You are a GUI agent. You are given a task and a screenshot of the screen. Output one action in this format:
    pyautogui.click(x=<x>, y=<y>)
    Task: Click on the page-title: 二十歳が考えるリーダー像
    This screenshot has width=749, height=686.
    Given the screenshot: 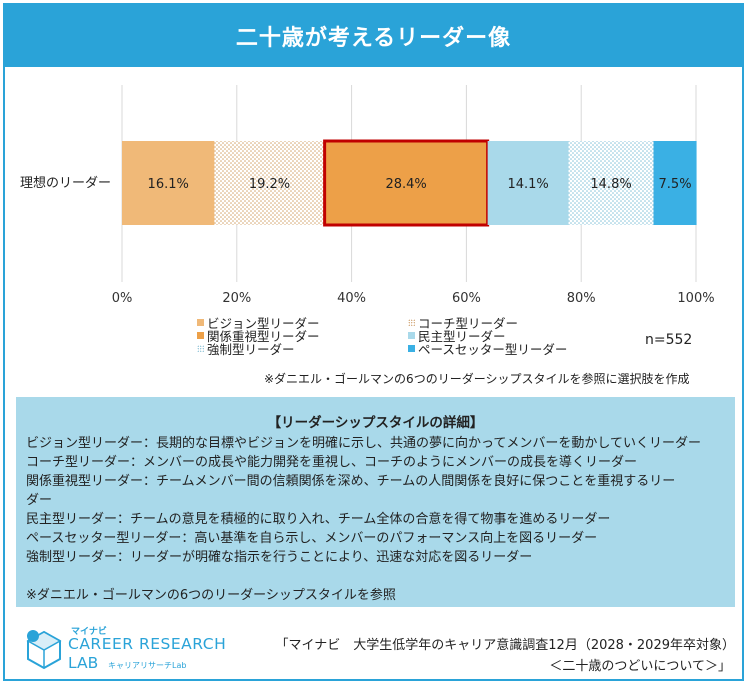 What is the action you would take?
    pyautogui.click(x=373, y=36)
    